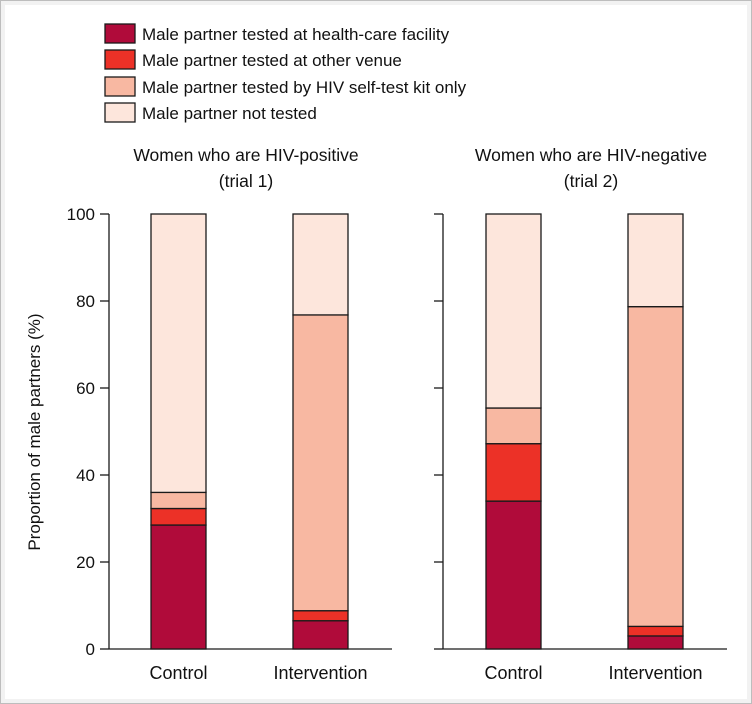 The width and height of the screenshot is (752, 704). I want to click on y-tick-label: 80, so click(85, 301).